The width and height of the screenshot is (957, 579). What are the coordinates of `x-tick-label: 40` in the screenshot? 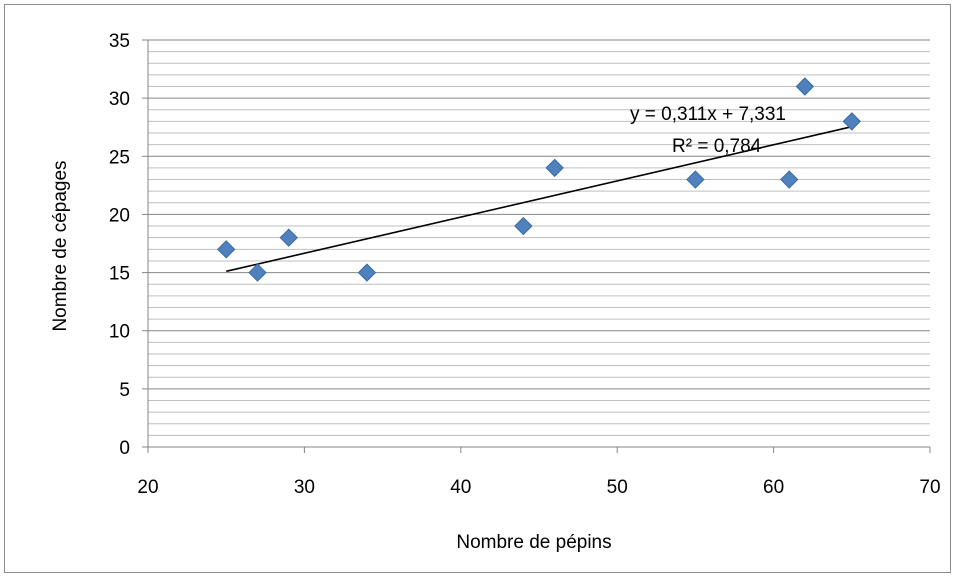 It's located at (460, 487).